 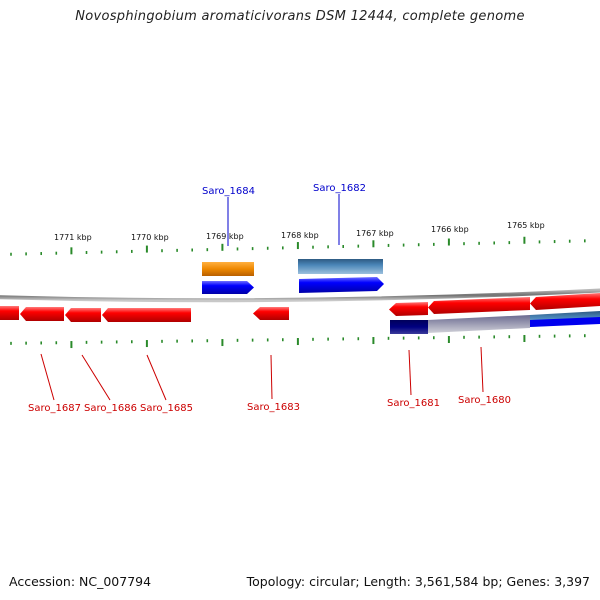 What do you see at coordinates (80, 581) in the screenshot?
I see `accession-text: Accession: NC_007794` at bounding box center [80, 581].